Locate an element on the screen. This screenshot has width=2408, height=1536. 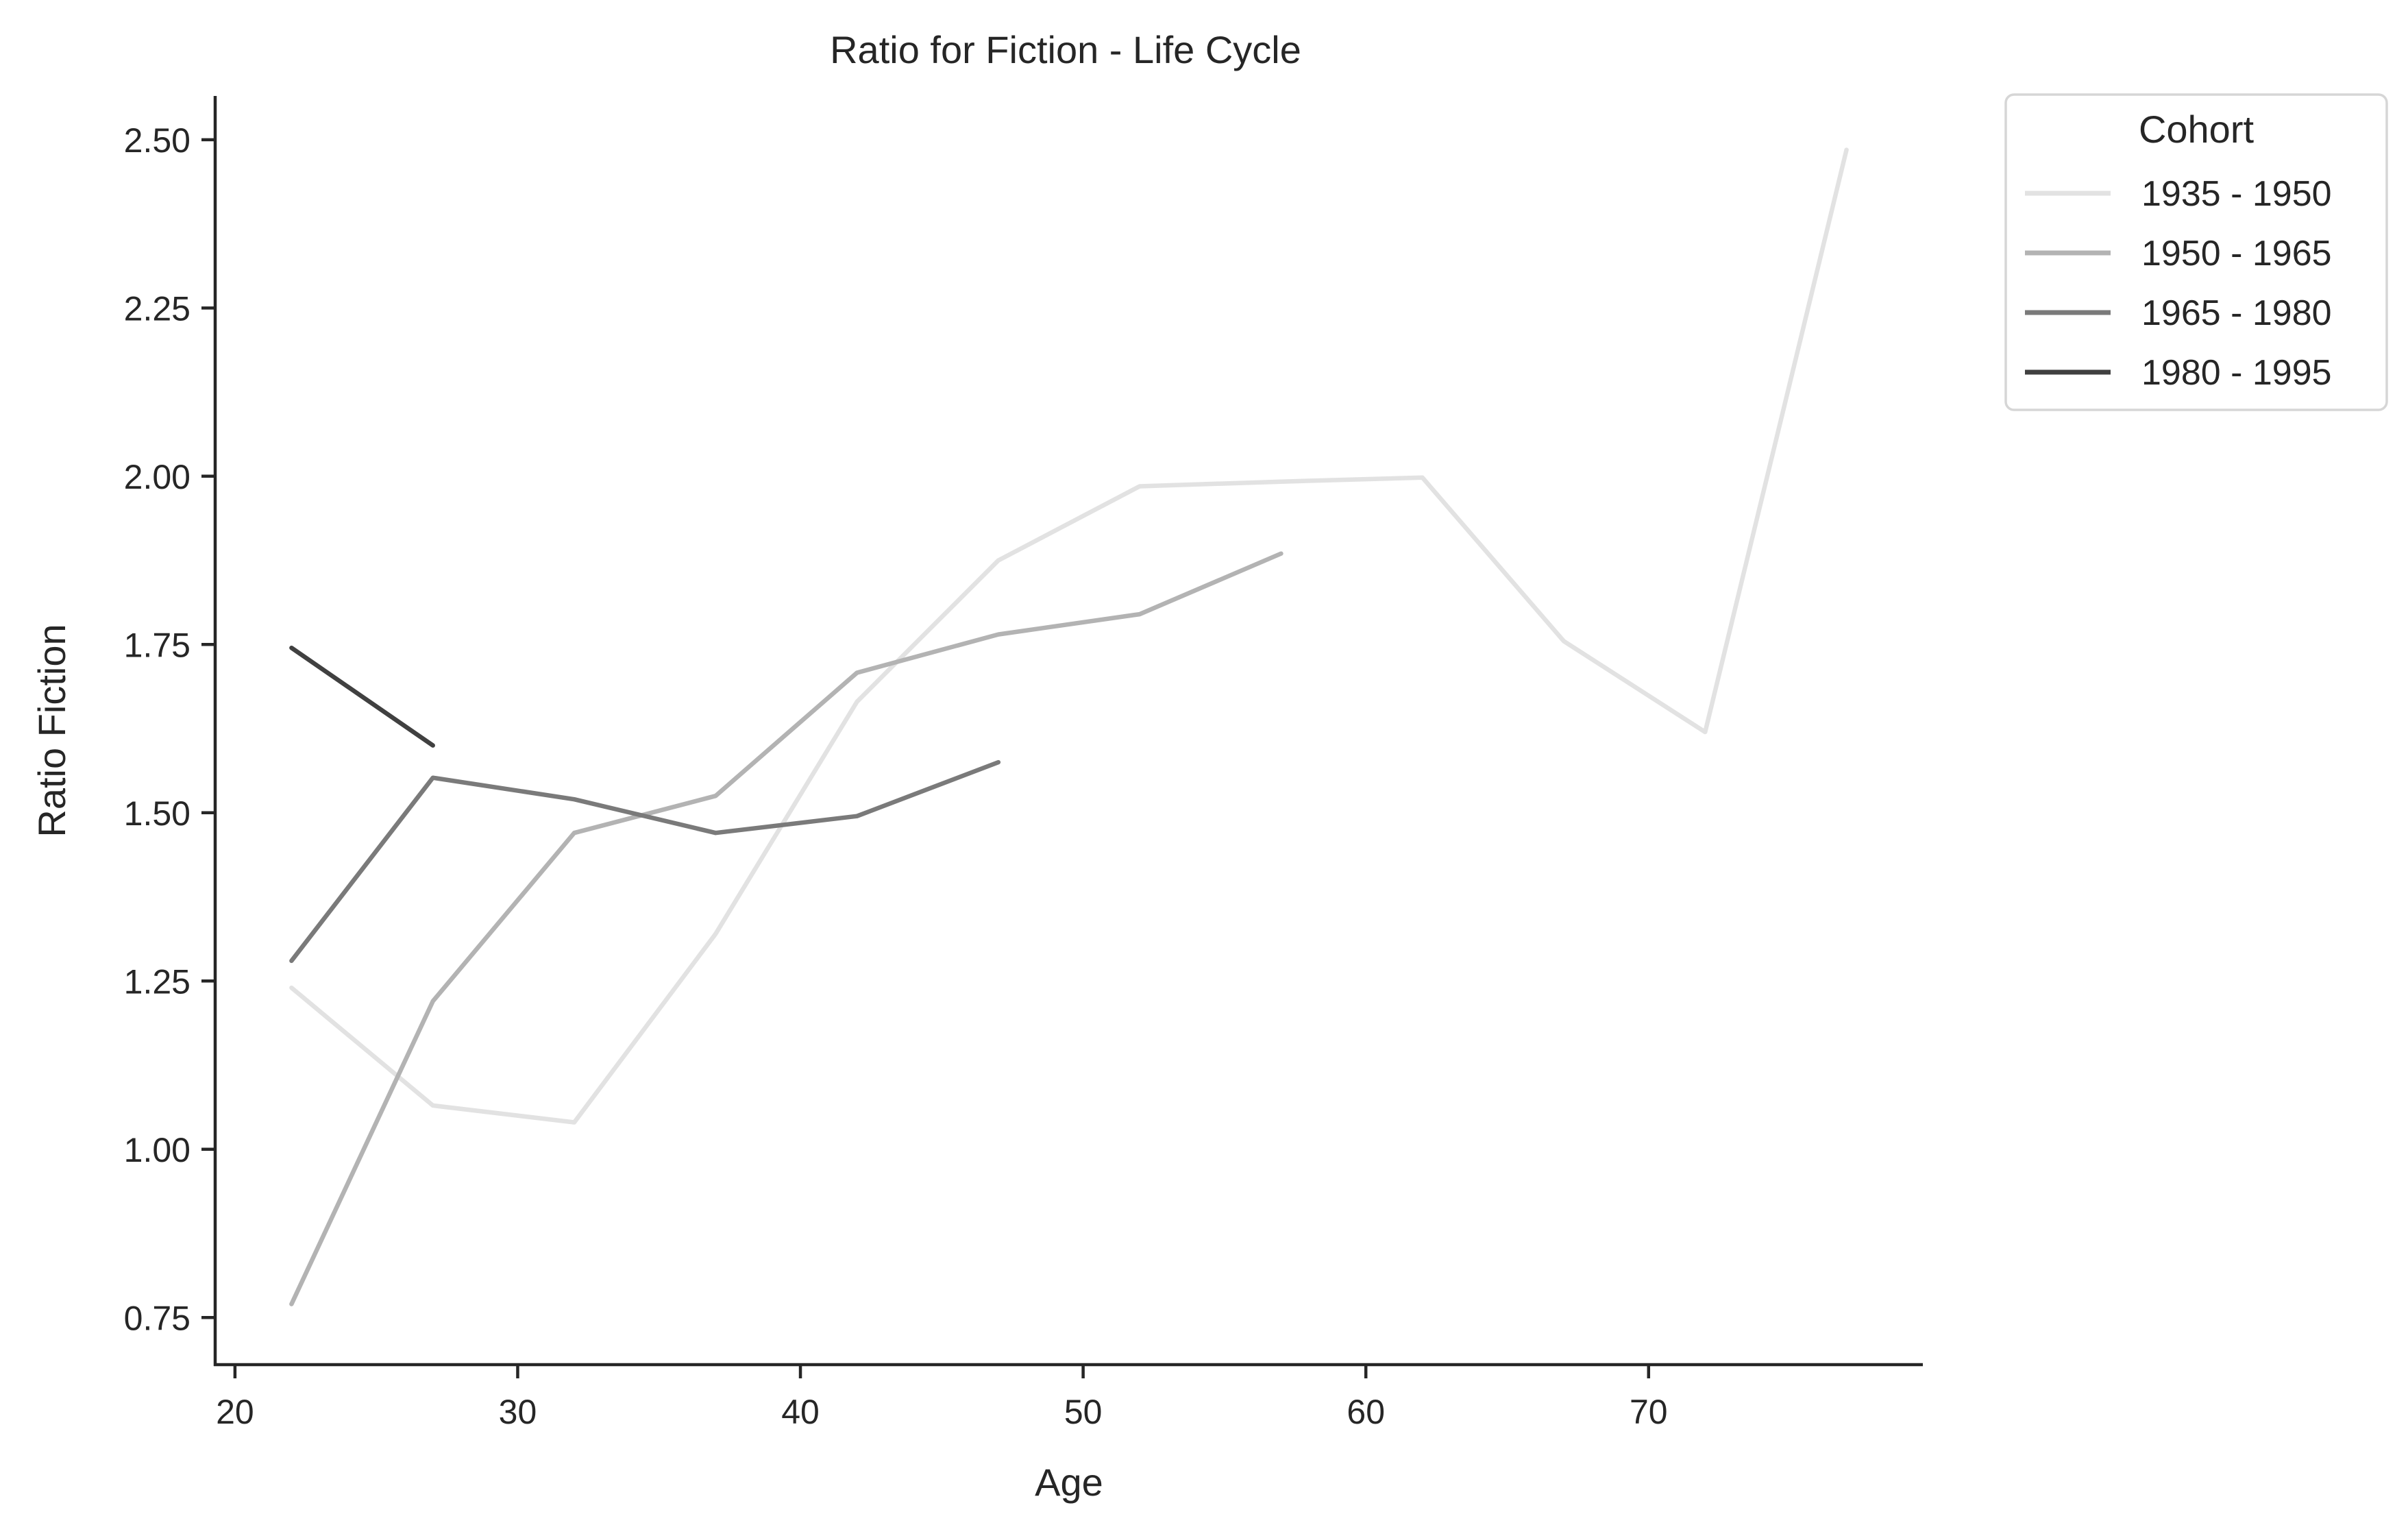
legend-label: 1950 - 1965 is located at coordinates (2236, 253).